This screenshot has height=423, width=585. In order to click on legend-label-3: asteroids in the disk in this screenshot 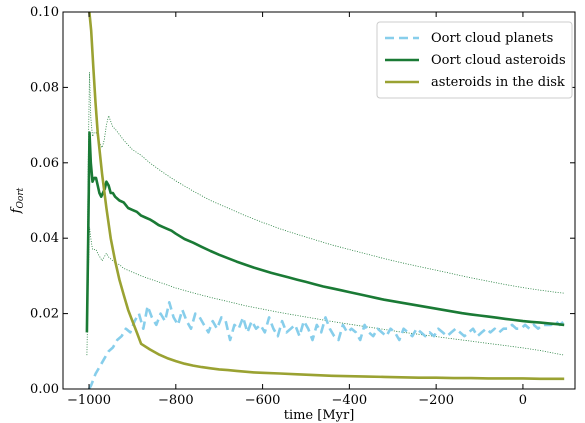, I will do `click(498, 82)`.